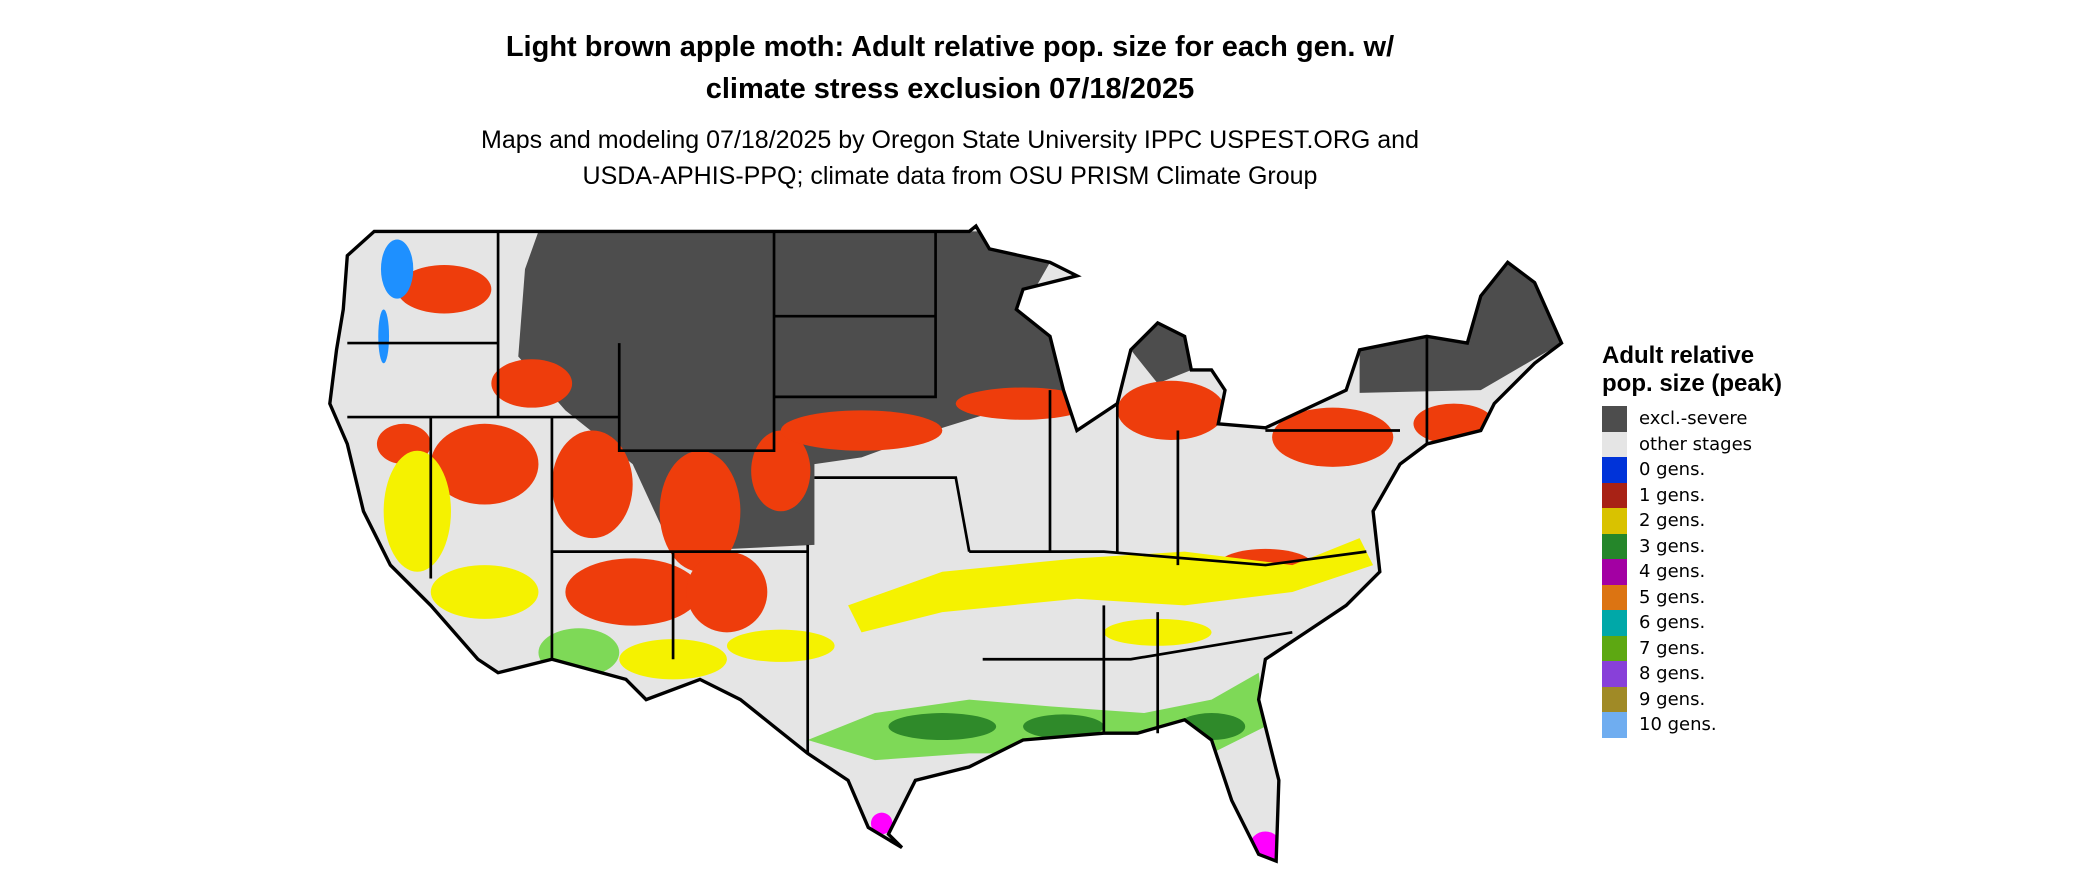 The image size is (2100, 892). I want to click on legend-item: 8 gens., so click(1702, 674).